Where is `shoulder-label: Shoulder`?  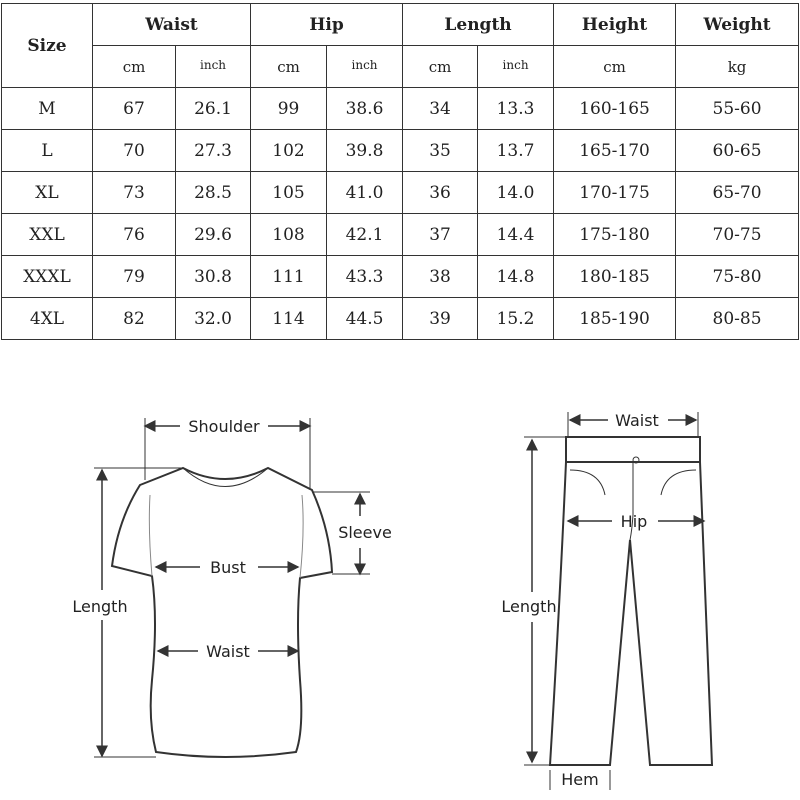
shoulder-label: Shoulder is located at coordinates (224, 426).